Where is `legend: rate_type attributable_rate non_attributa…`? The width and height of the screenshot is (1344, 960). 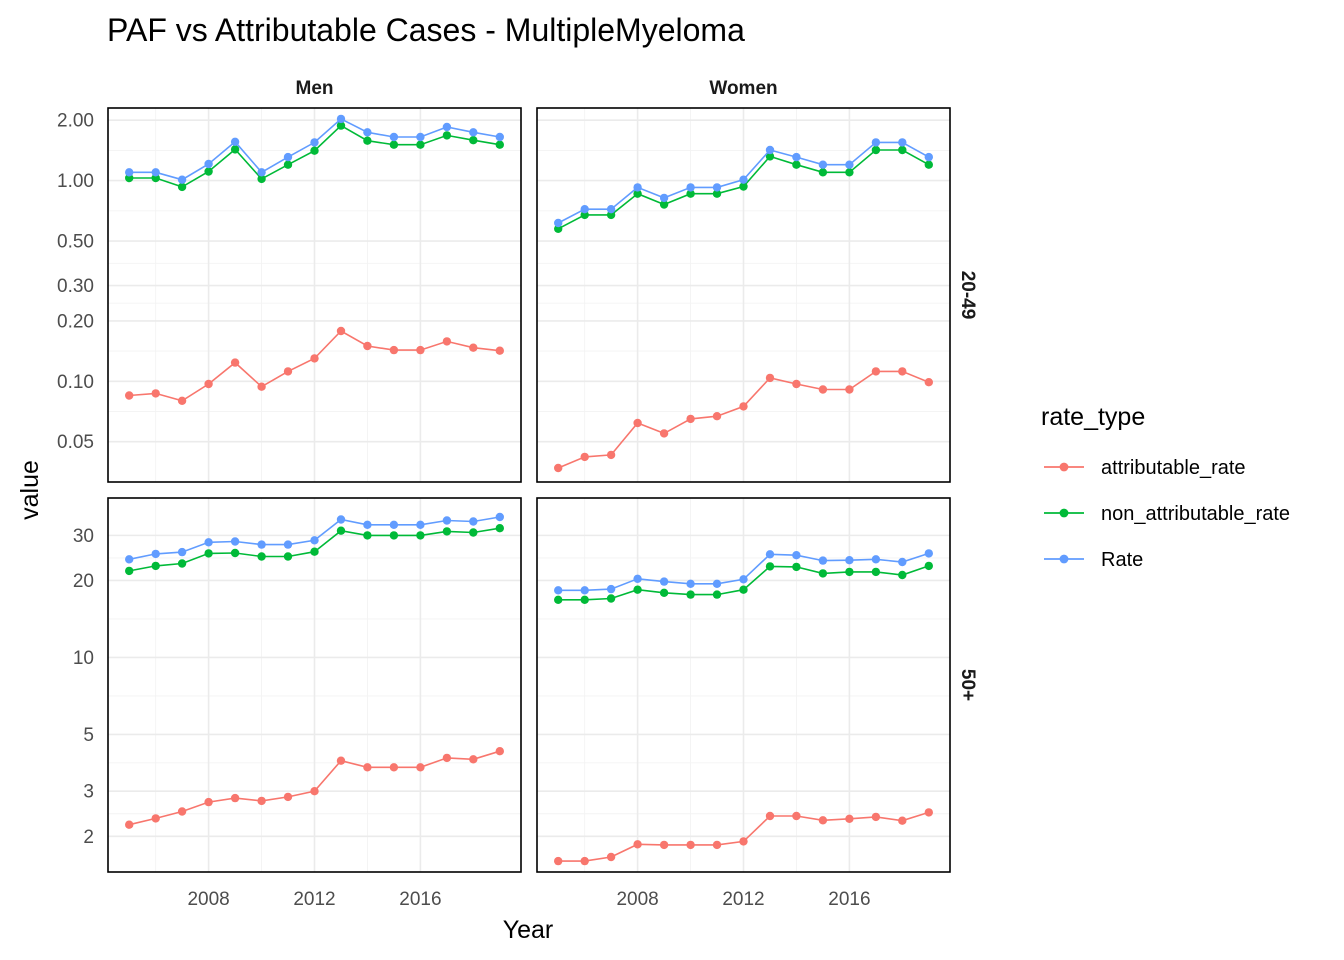
legend: rate_type attributable_rate non_attributa… is located at coordinates (1165, 487).